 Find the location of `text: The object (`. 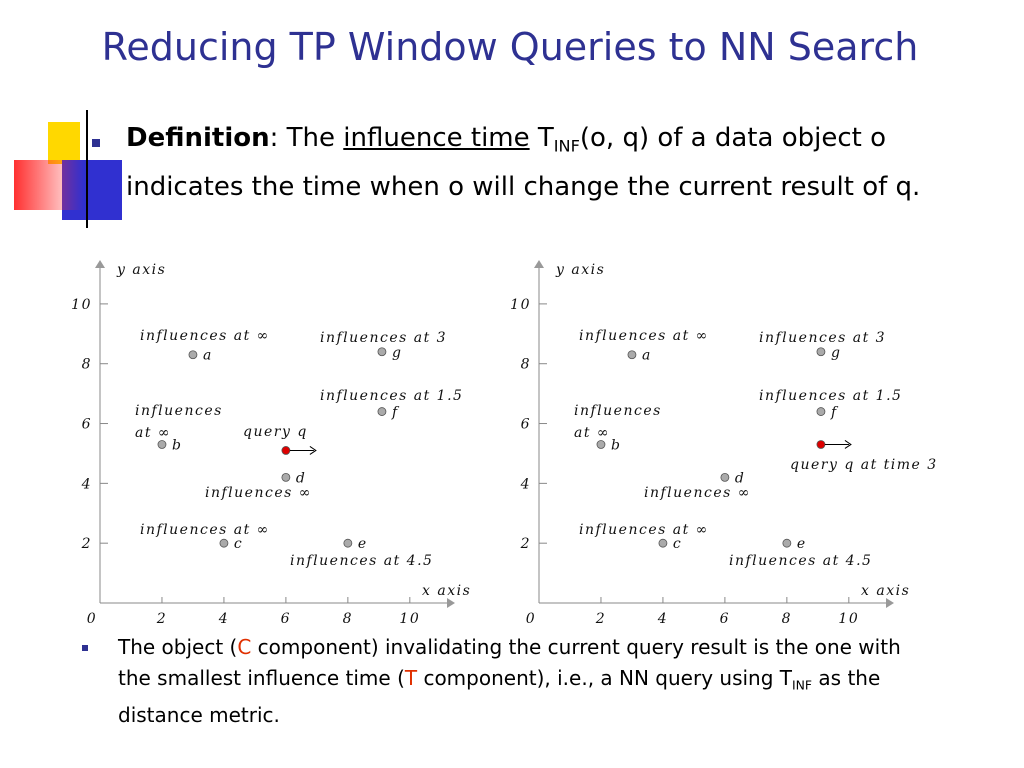

text: The object ( is located at coordinates (178, 647).